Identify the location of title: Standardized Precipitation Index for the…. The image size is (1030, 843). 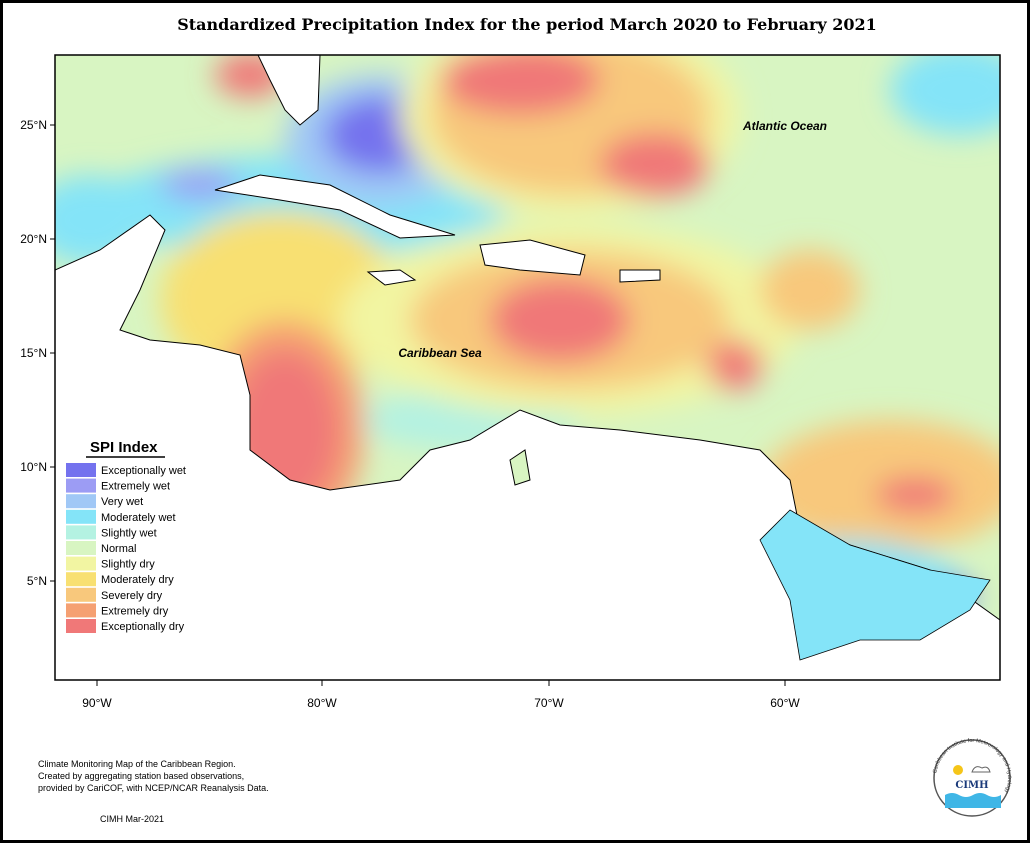
(527, 24).